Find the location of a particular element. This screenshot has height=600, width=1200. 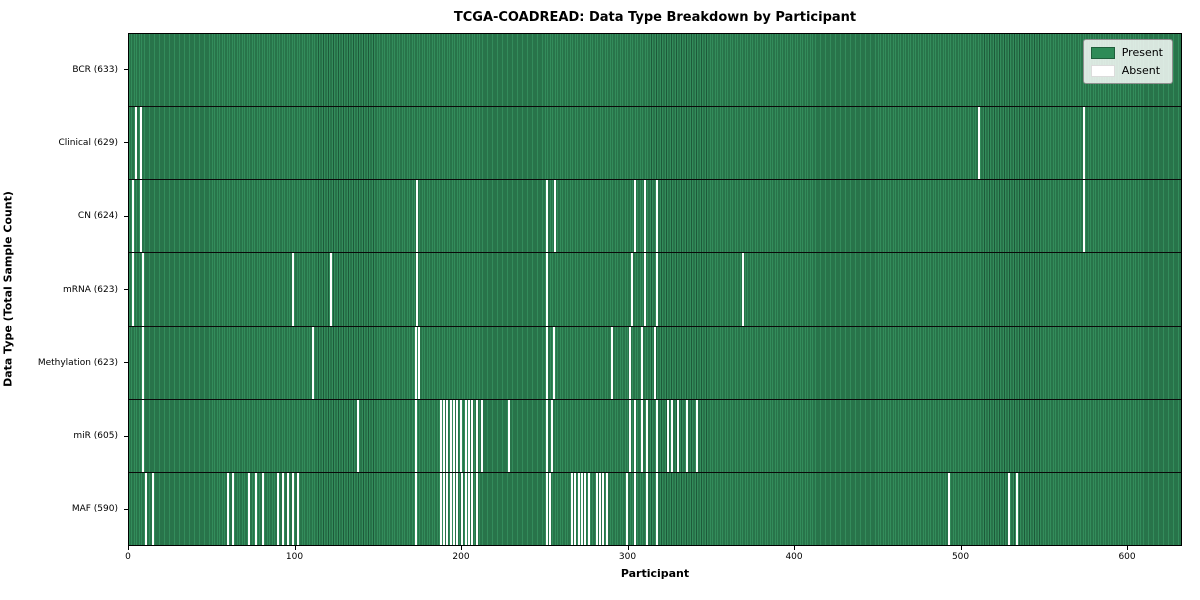

legend: Present Absent is located at coordinates (1127, 61).